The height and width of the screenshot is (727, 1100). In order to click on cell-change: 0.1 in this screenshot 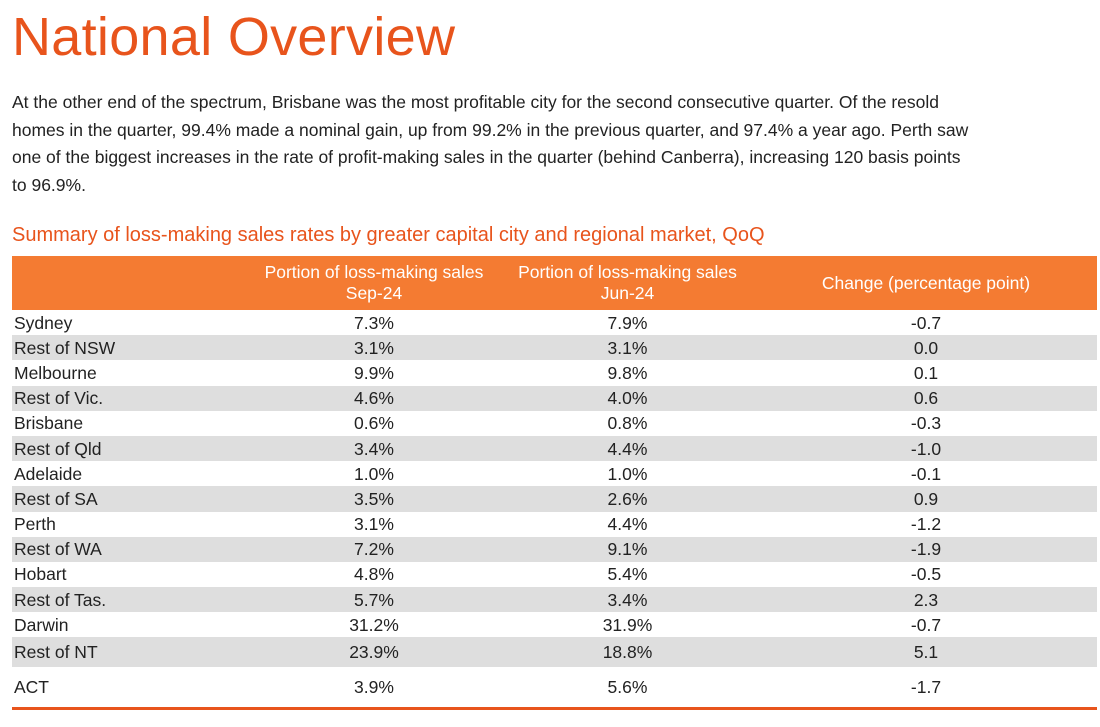, I will do `click(926, 372)`.